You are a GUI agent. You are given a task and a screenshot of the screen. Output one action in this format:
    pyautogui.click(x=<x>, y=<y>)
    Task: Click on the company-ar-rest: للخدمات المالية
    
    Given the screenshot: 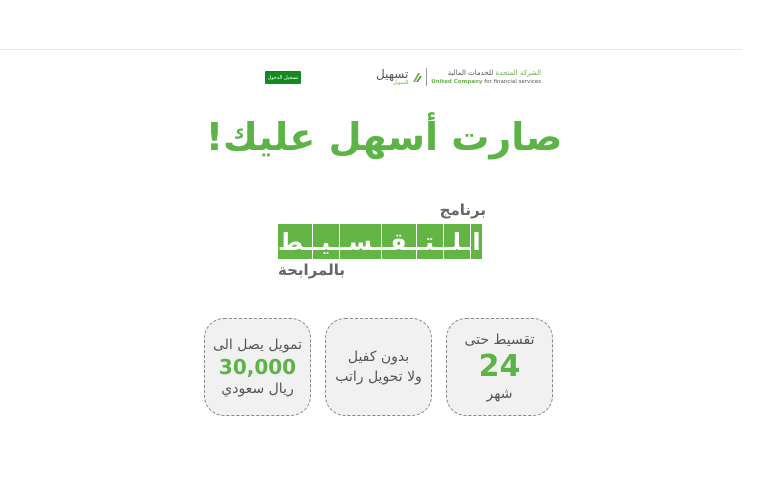 What is the action you would take?
    pyautogui.click(x=471, y=72)
    